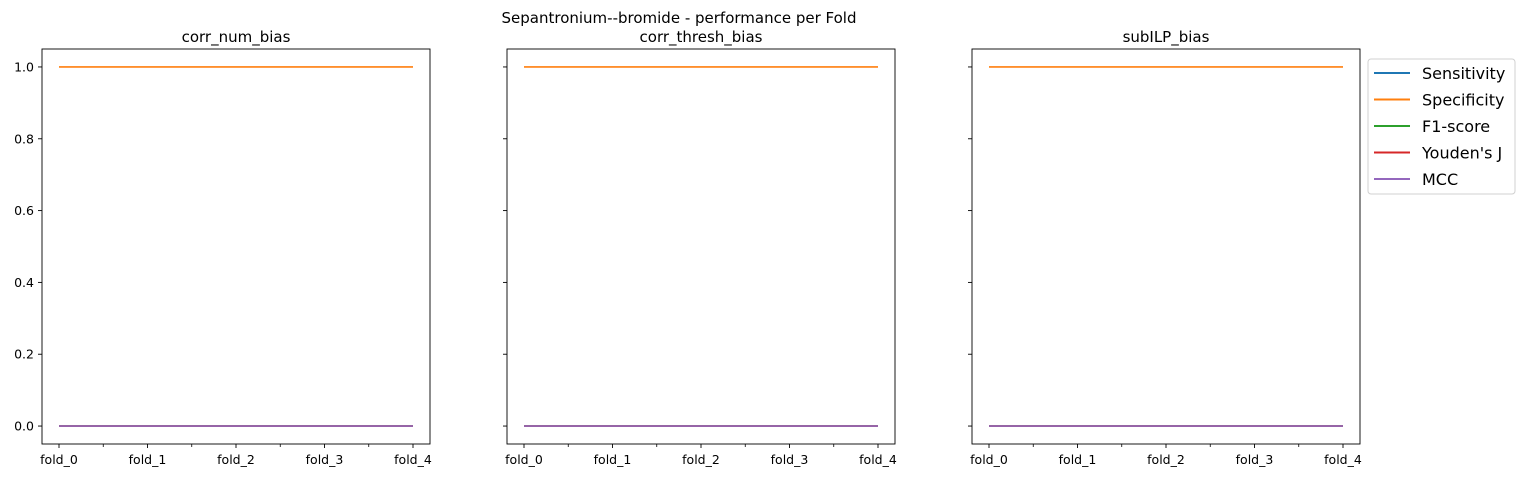  What do you see at coordinates (1461, 153) in the screenshot?
I see `legend-entry-label: Youden's J` at bounding box center [1461, 153].